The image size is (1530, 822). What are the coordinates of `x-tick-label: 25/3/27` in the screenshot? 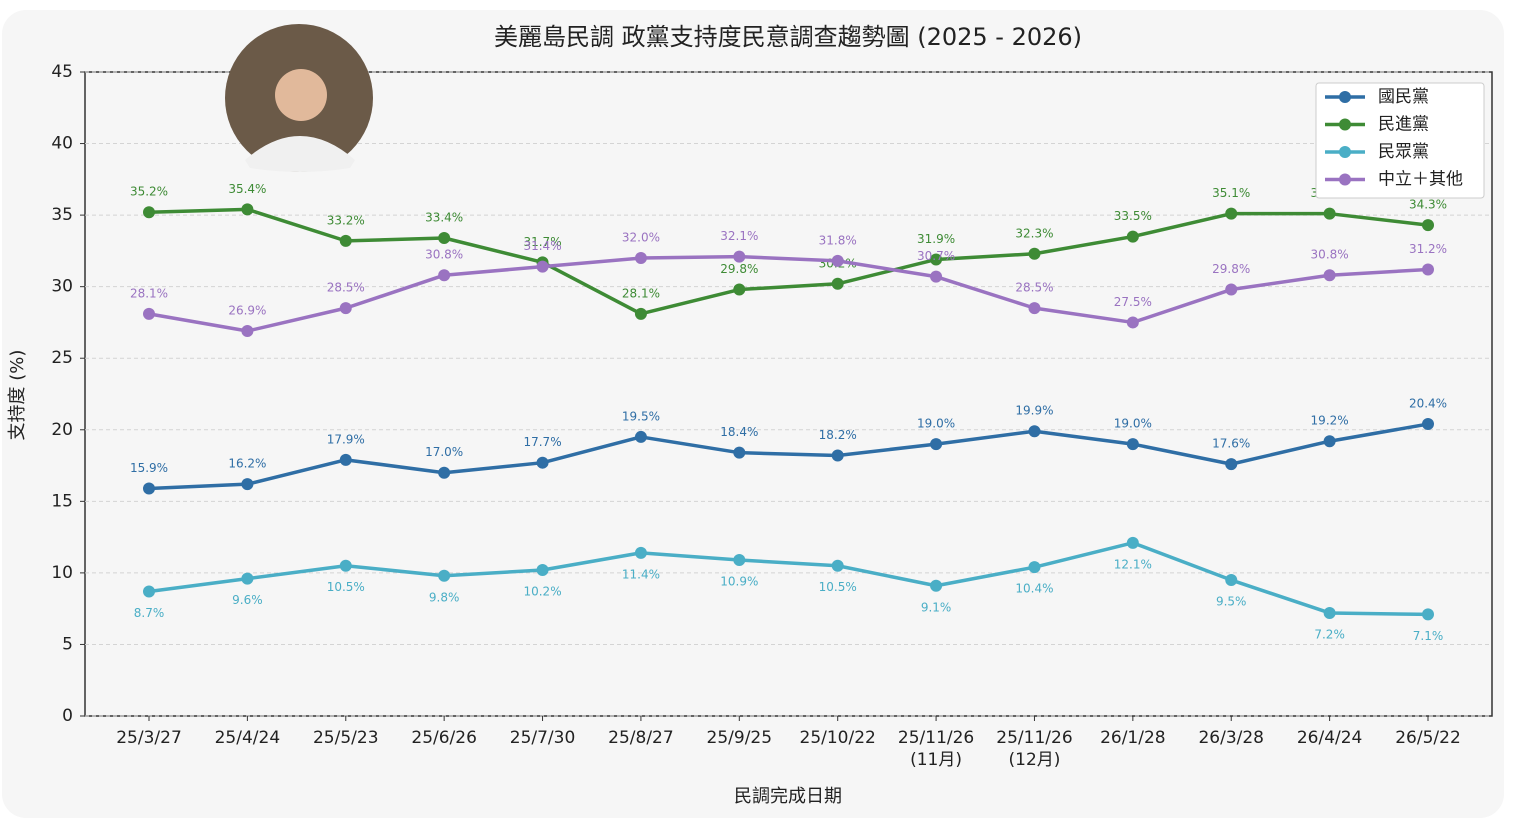 It's located at (149, 738).